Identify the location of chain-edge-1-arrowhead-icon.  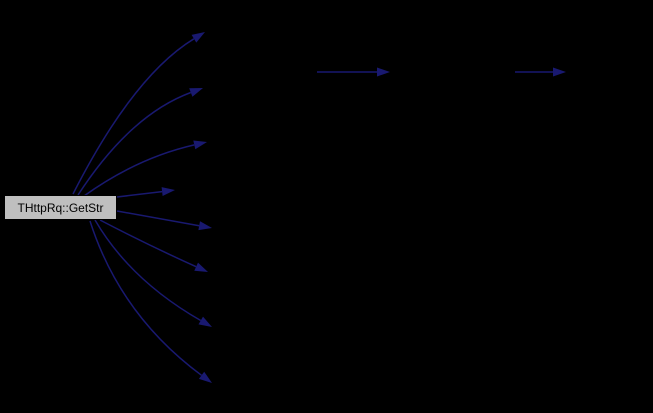
(383, 72).